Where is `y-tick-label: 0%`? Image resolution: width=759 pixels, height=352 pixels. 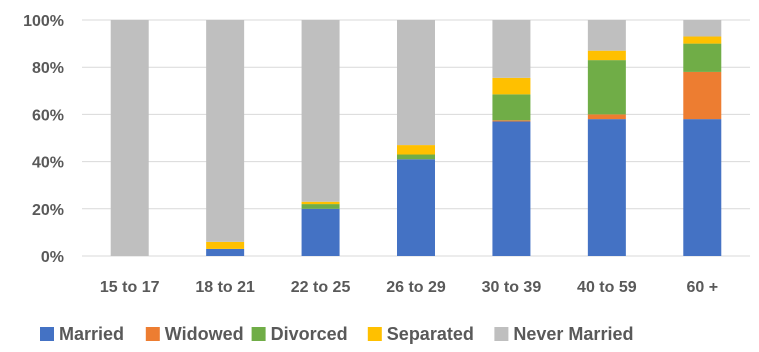
y-tick-label: 0% is located at coordinates (52, 257).